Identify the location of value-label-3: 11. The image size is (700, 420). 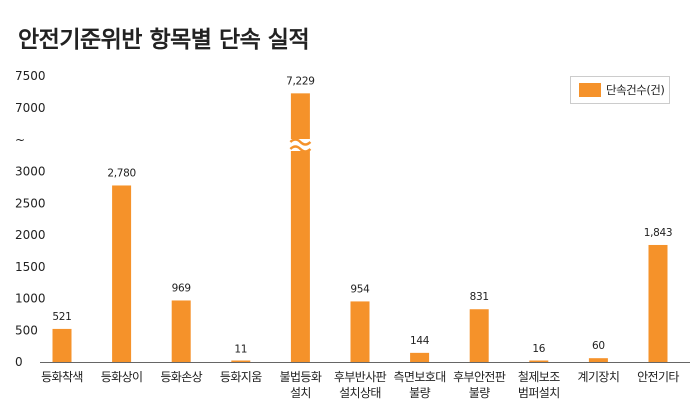
(240, 349).